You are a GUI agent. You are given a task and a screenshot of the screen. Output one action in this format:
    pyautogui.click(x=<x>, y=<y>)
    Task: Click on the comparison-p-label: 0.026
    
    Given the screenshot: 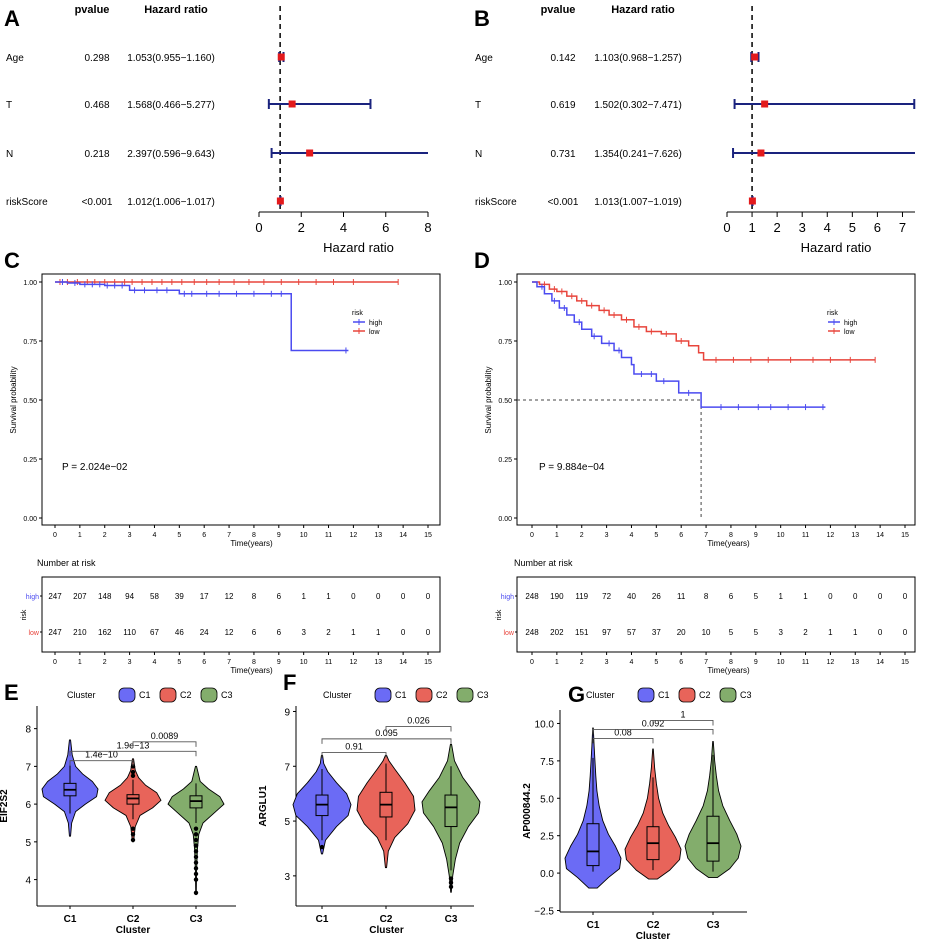 What is the action you would take?
    pyautogui.click(x=418, y=721)
    